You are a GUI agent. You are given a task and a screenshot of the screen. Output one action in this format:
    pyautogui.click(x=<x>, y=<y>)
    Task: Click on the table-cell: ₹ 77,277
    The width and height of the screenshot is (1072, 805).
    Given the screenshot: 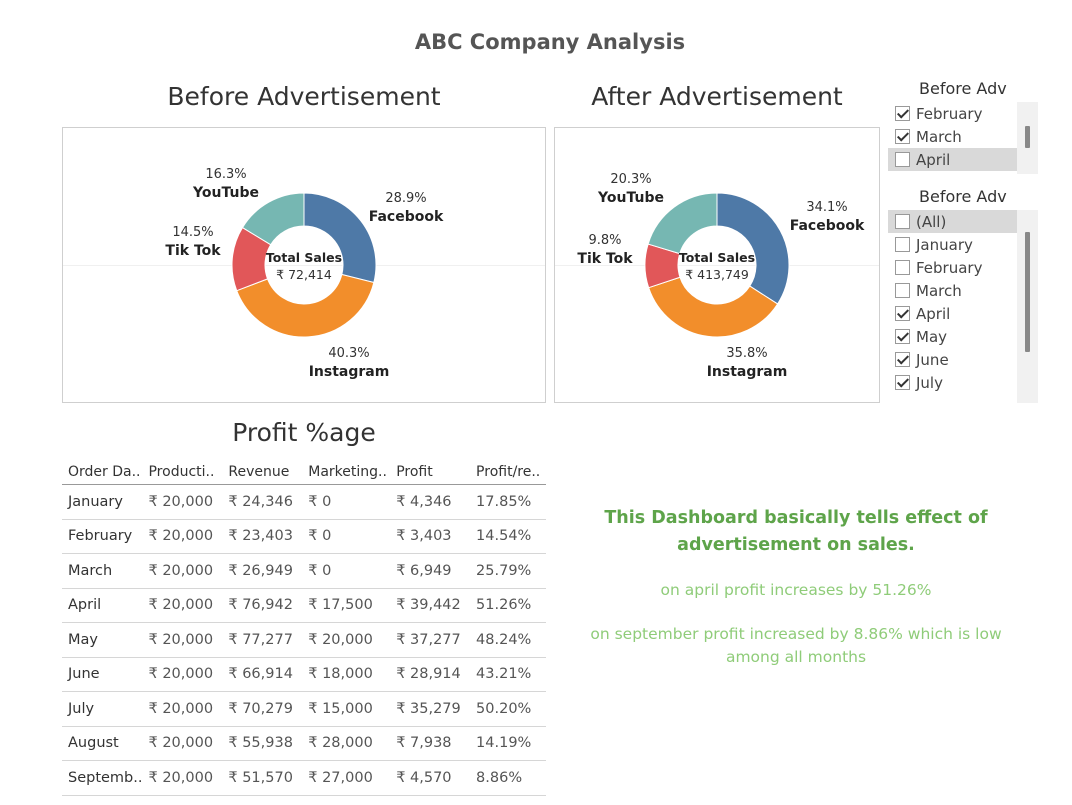 What is the action you would take?
    pyautogui.click(x=262, y=640)
    